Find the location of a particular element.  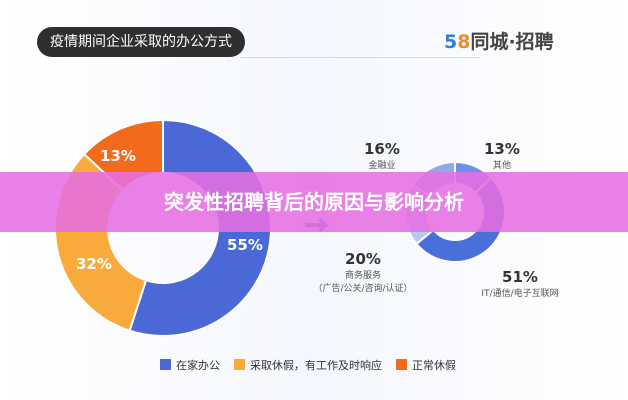

slice-label-finance: 16% 金融业 is located at coordinates (382, 155).